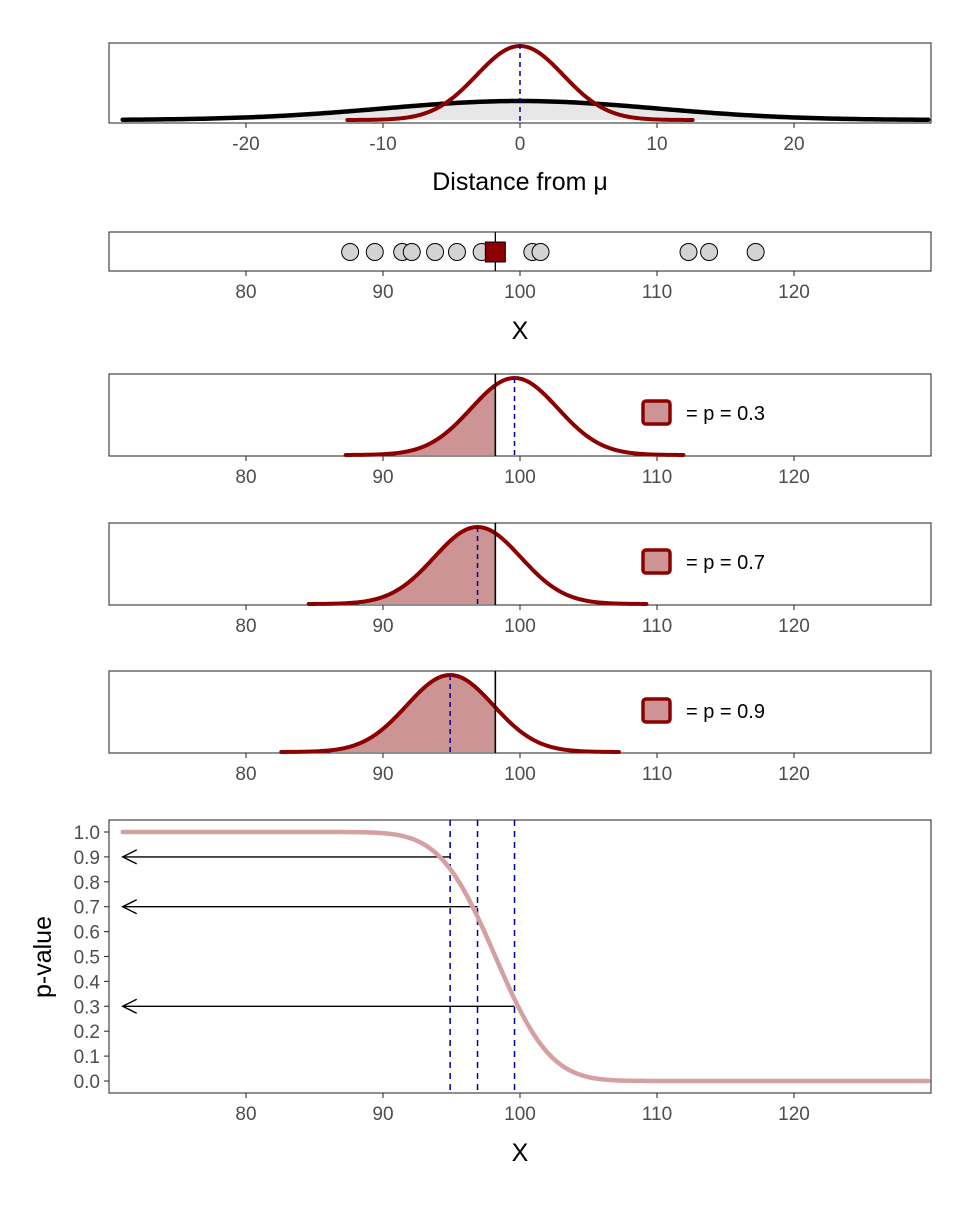  What do you see at coordinates (794, 1114) in the screenshot?
I see `panel-p-value-tick-label: 120` at bounding box center [794, 1114].